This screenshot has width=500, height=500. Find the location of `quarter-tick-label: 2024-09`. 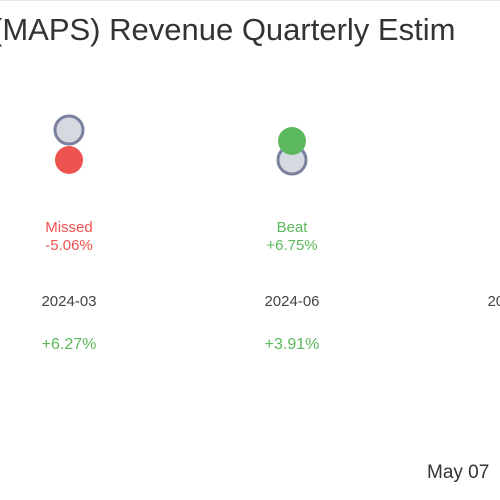

quarter-tick-label: 2024-09 is located at coordinates (493, 301).